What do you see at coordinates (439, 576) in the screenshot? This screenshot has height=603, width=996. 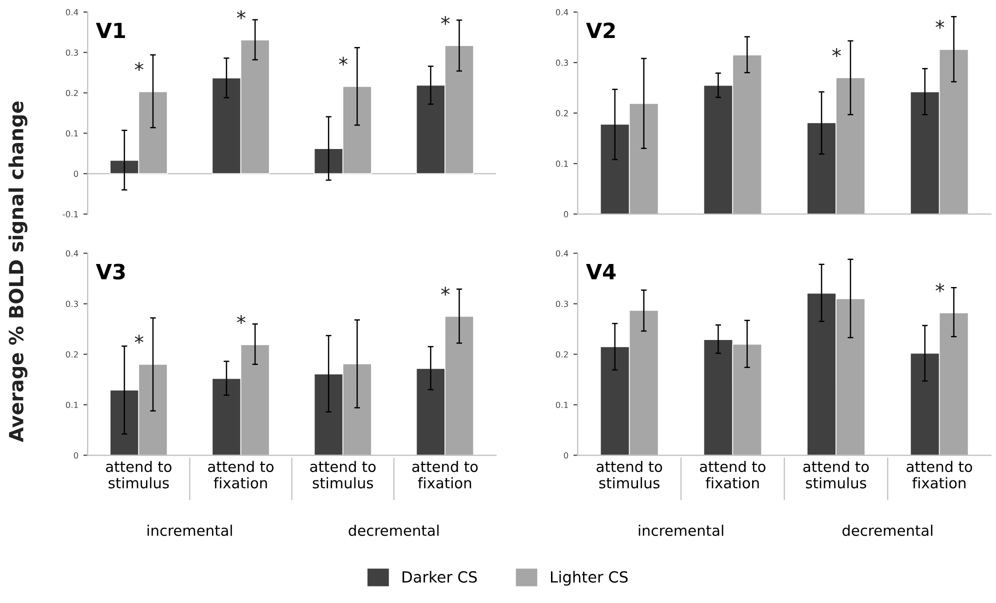 I see `legend-label: Darker CS` at bounding box center [439, 576].